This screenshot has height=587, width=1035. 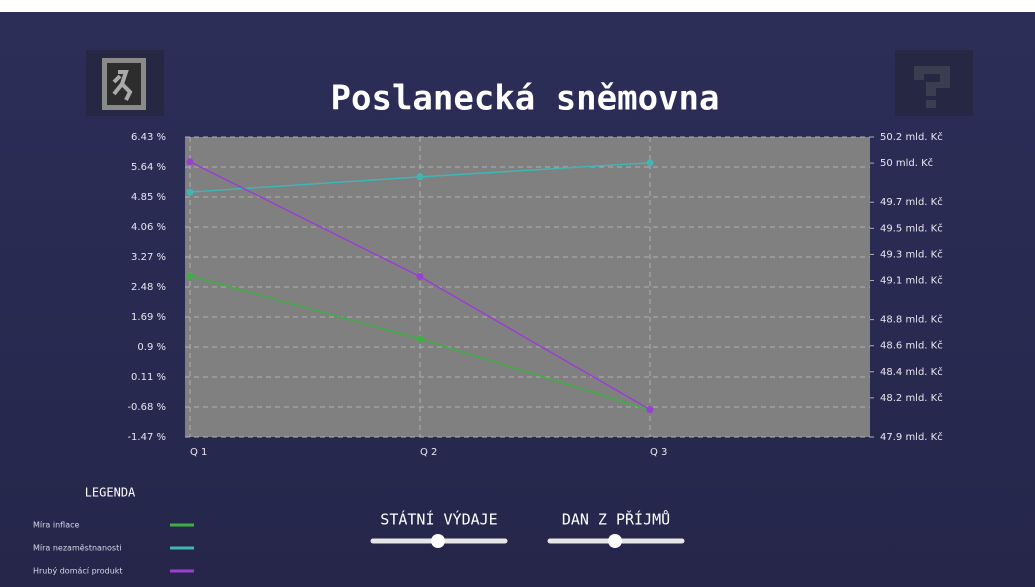 What do you see at coordinates (56, 525) in the screenshot?
I see `legend-label: Míra inflace` at bounding box center [56, 525].